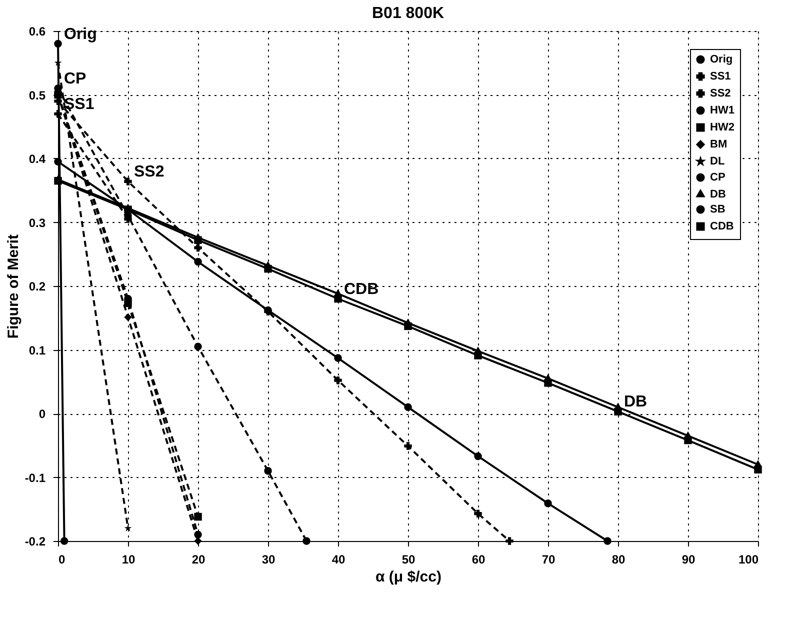  Describe the element at coordinates (409, 559) in the screenshot. I see `x-tick-label: 50` at that location.